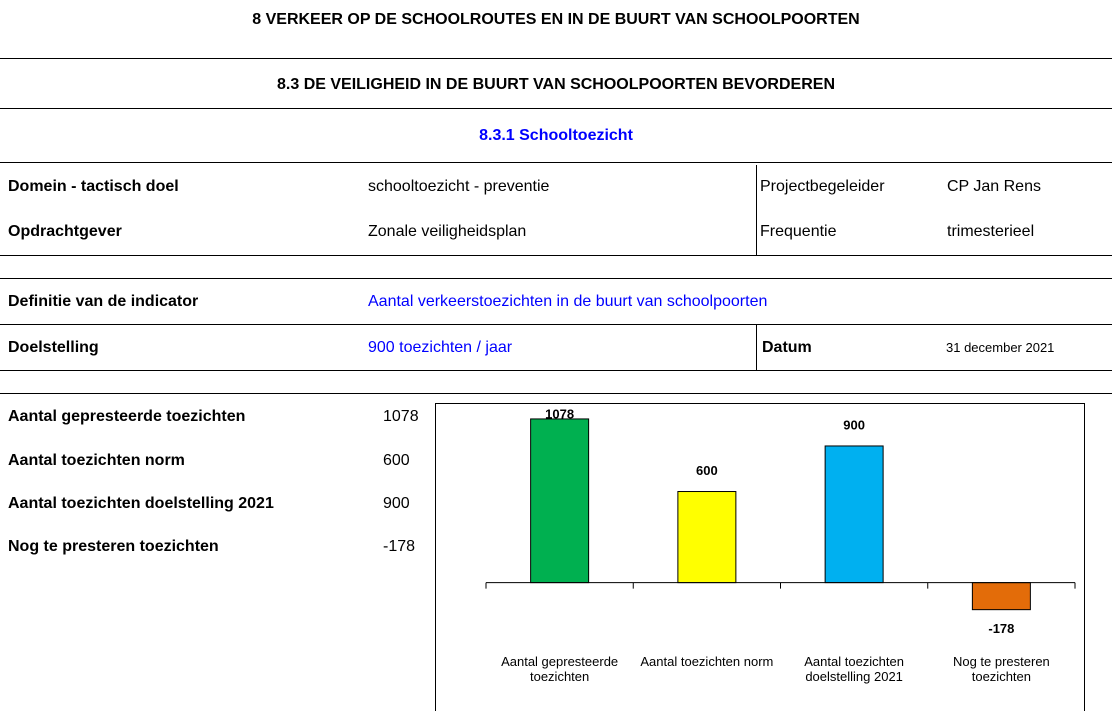 The width and height of the screenshot is (1112, 711). What do you see at coordinates (822, 186) in the screenshot?
I see `label: Projectbegeleider` at bounding box center [822, 186].